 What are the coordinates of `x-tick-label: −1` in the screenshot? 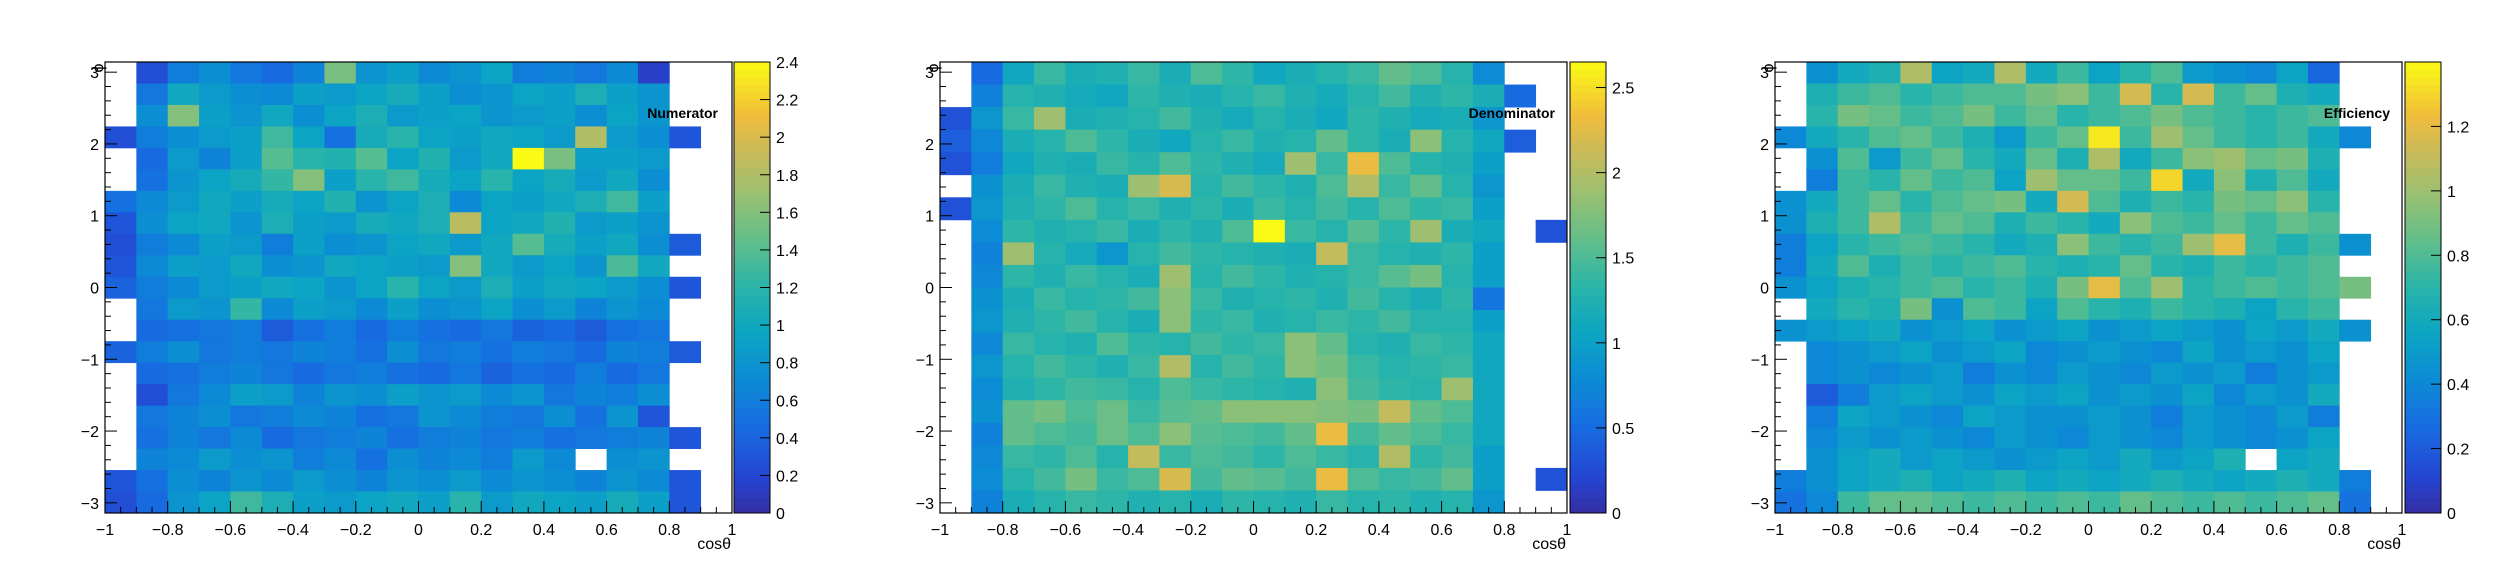 It's located at (105, 530).